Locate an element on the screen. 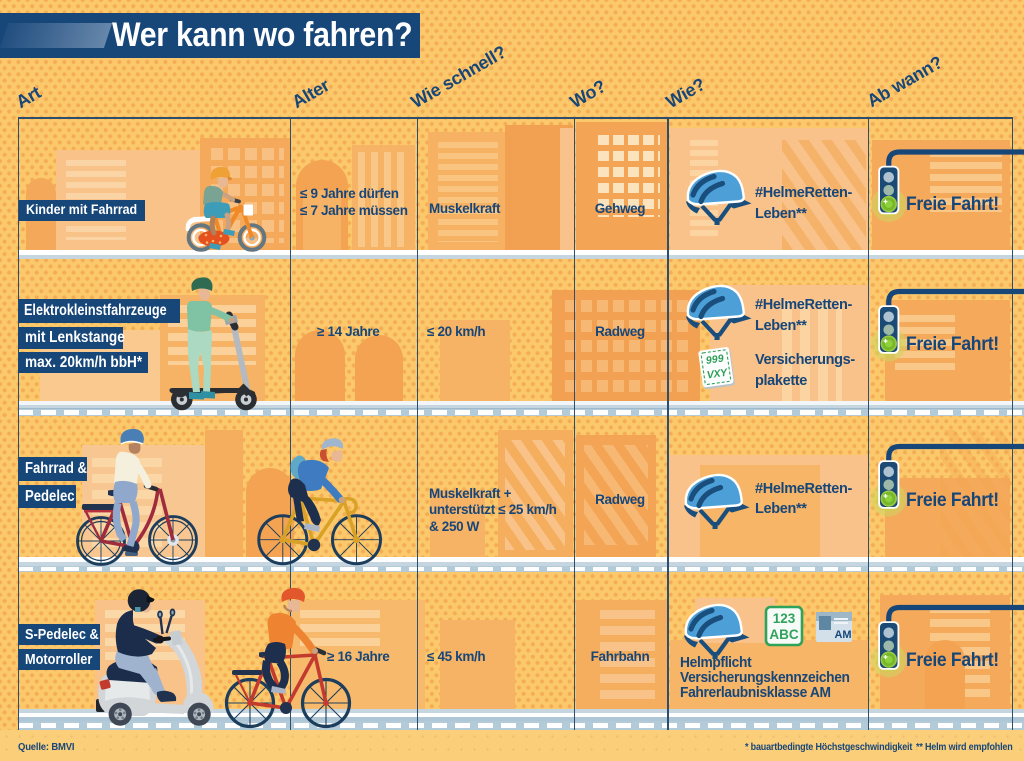 This screenshot has width=1024, height=761. svg-text: VXY is located at coordinates (717, 374).